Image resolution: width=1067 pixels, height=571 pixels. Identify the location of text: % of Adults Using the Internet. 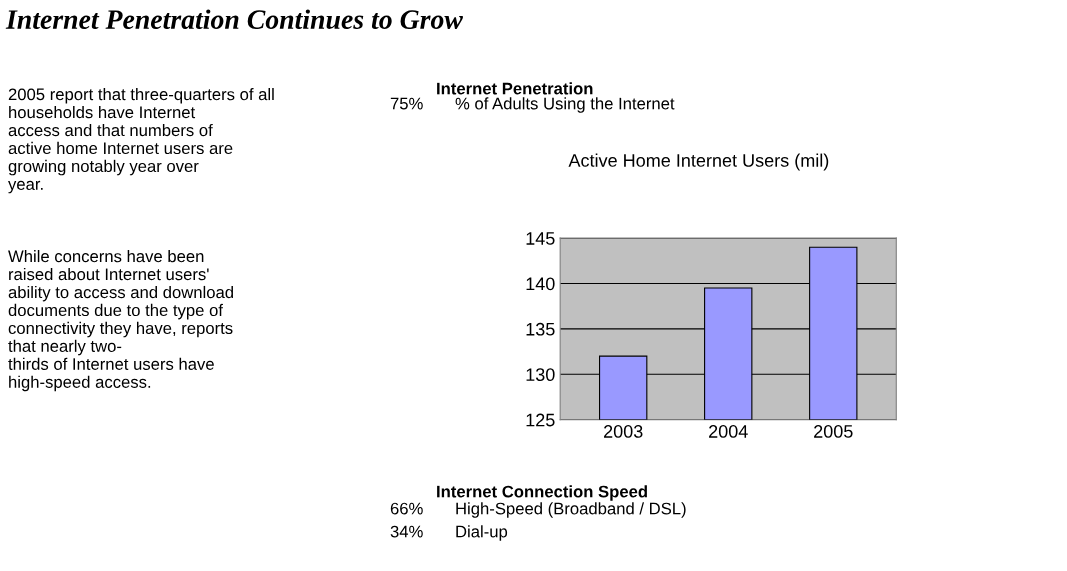
(565, 105).